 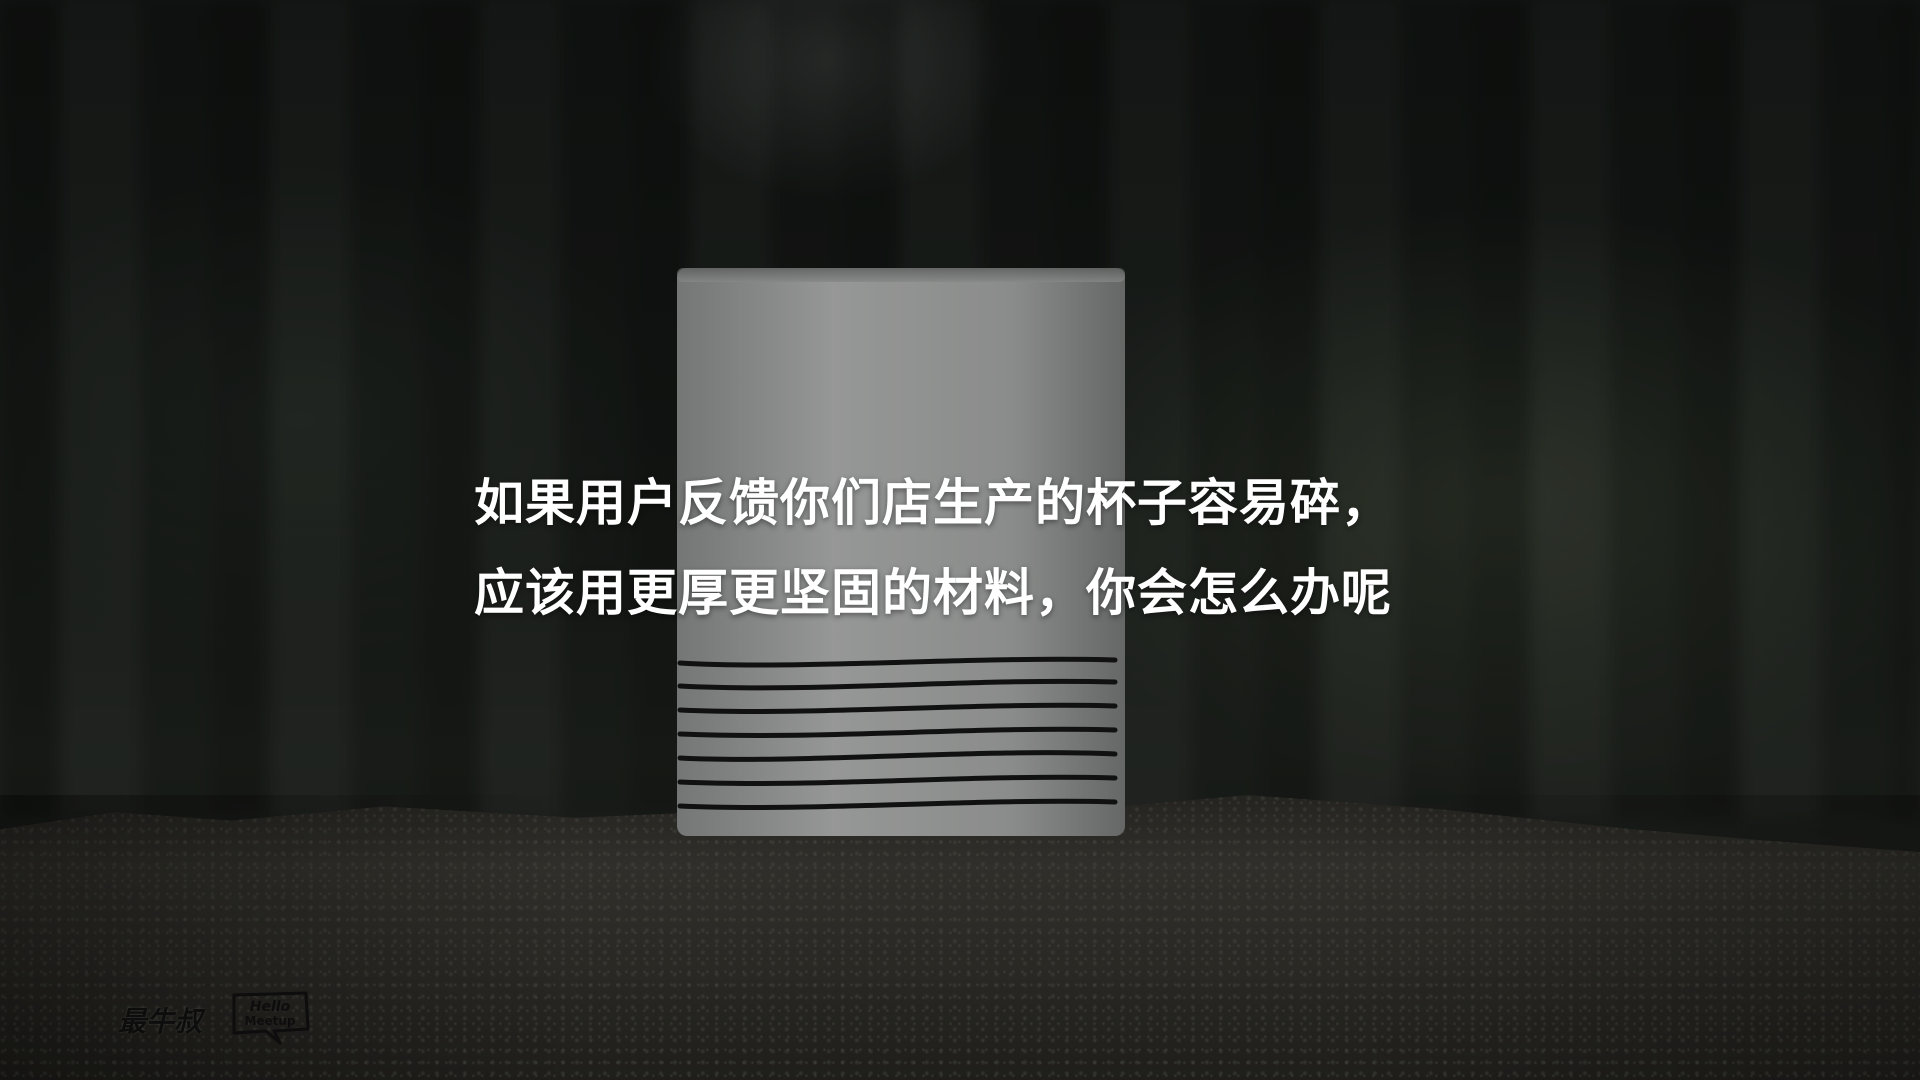 What do you see at coordinates (215, 1020) in the screenshot?
I see `footer-logos: 最牛叔 Hello Meetup` at bounding box center [215, 1020].